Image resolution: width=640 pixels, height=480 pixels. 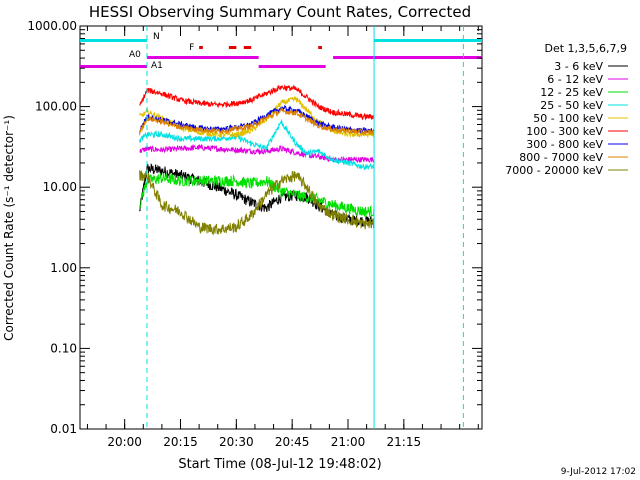 What do you see at coordinates (9, 228) in the screenshot?
I see `y-axis-title: Corrected Count Rate (s⁻¹ detector⁻¹)` at bounding box center [9, 228].